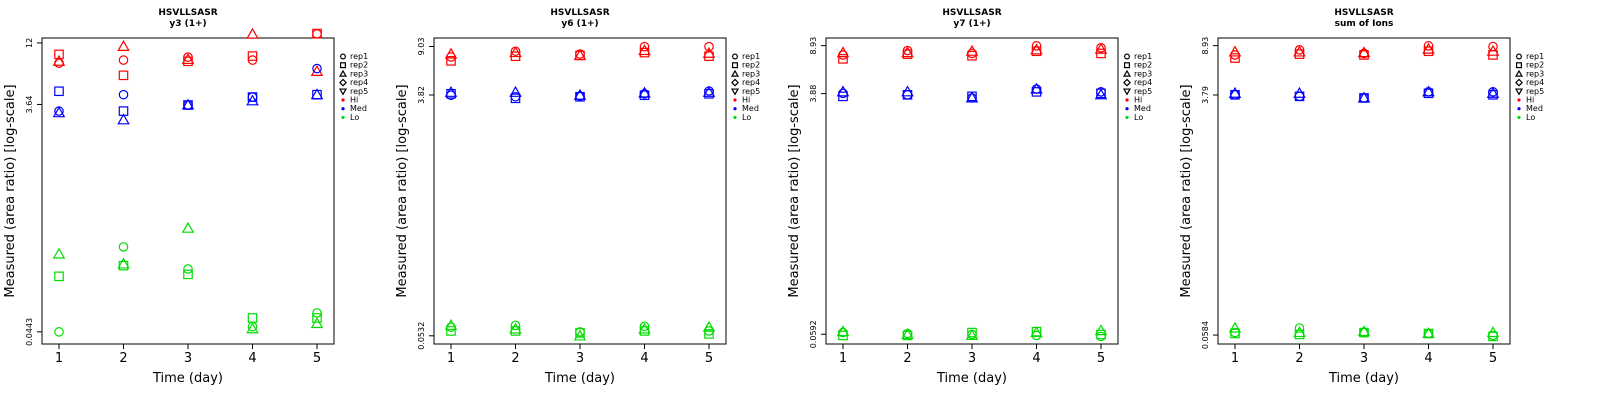 The height and width of the screenshot is (405, 1600). What do you see at coordinates (421, 47) in the screenshot?
I see `y-tick-label: 9.03` at bounding box center [421, 47].